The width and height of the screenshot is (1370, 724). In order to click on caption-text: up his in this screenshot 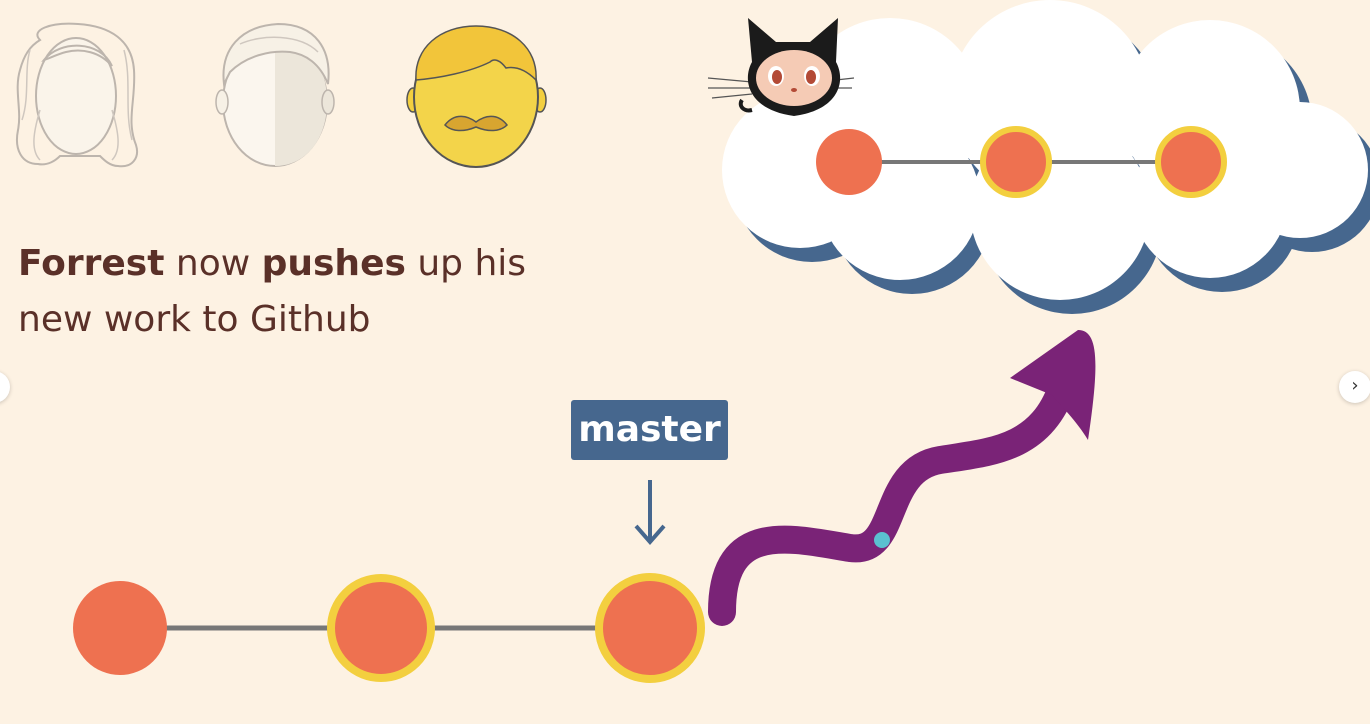, I will do `click(466, 263)`.